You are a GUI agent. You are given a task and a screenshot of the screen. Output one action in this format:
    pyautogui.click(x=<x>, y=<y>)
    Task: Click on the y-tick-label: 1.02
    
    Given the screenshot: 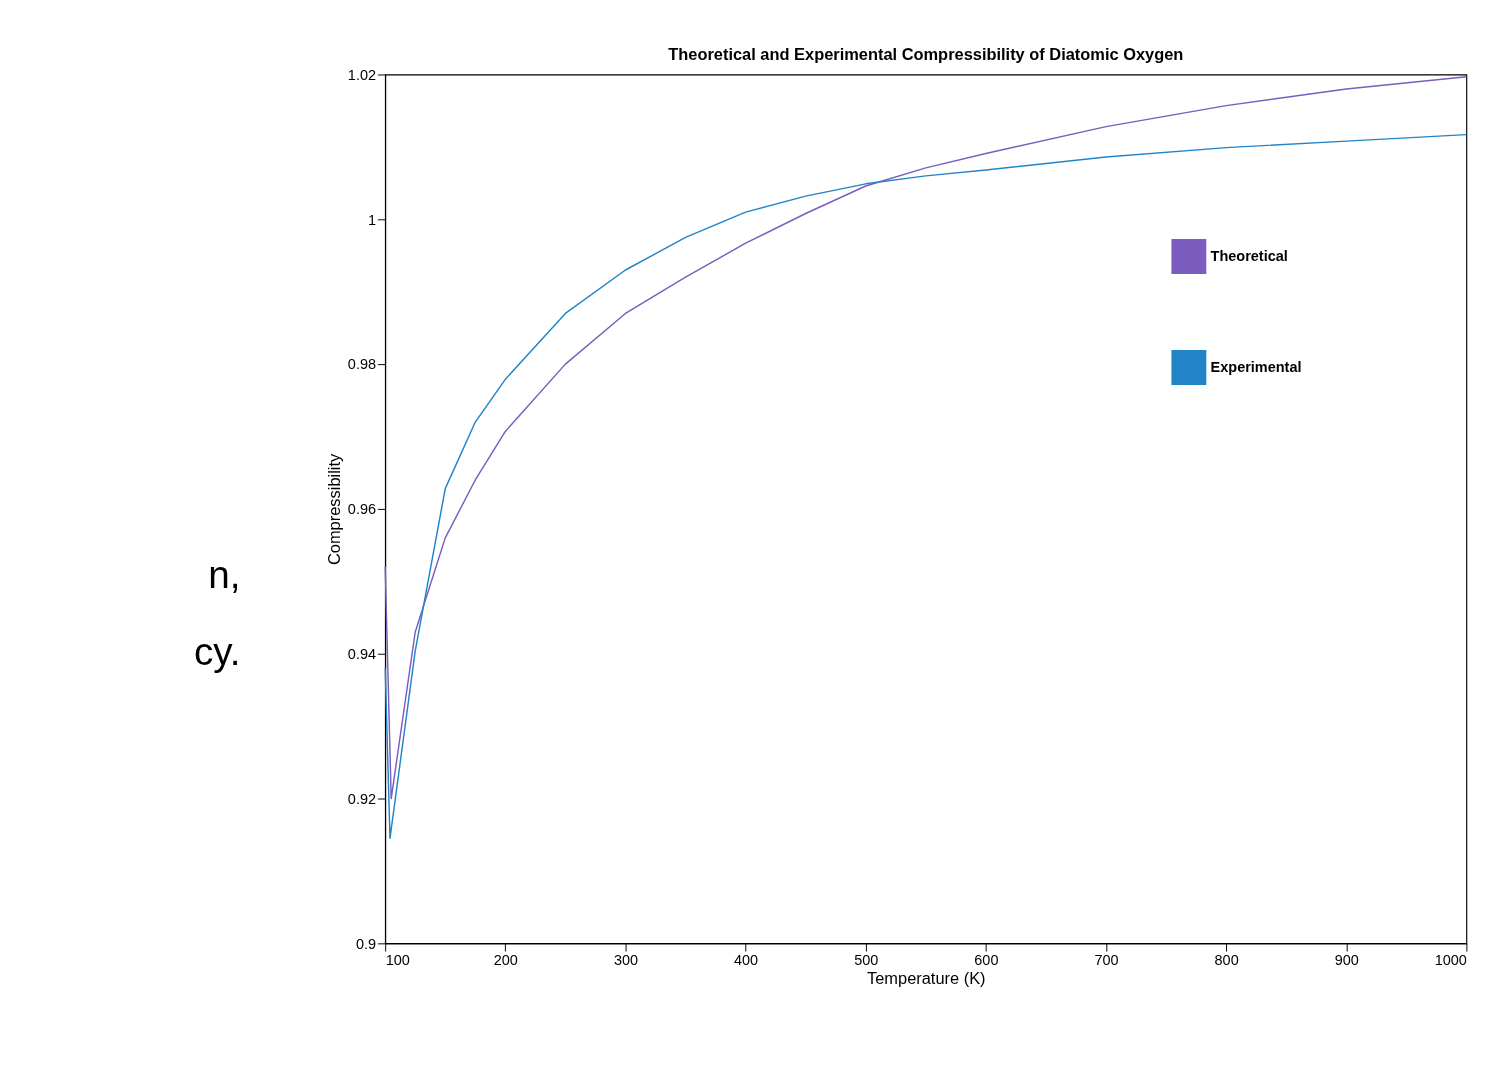 What is the action you would take?
    pyautogui.click(x=362, y=74)
    